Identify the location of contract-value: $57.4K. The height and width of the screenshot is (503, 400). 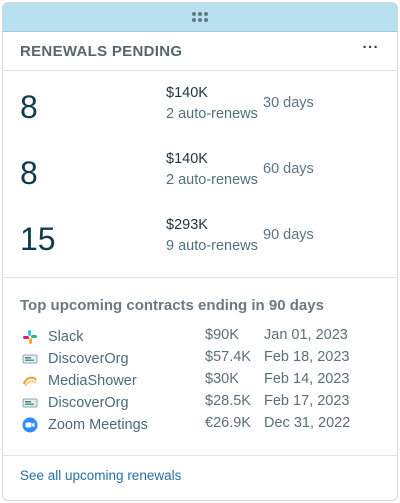
(228, 357).